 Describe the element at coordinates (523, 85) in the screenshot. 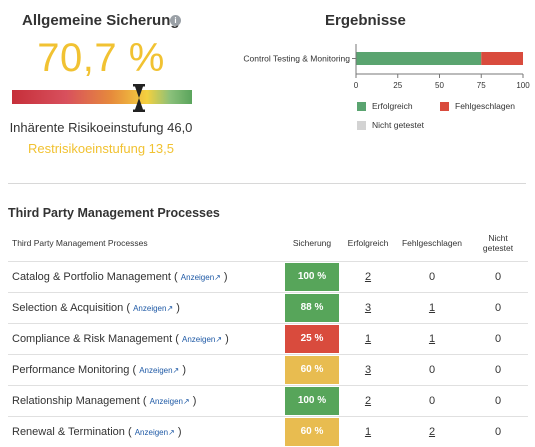

I see `x-tick-label: 100` at that location.